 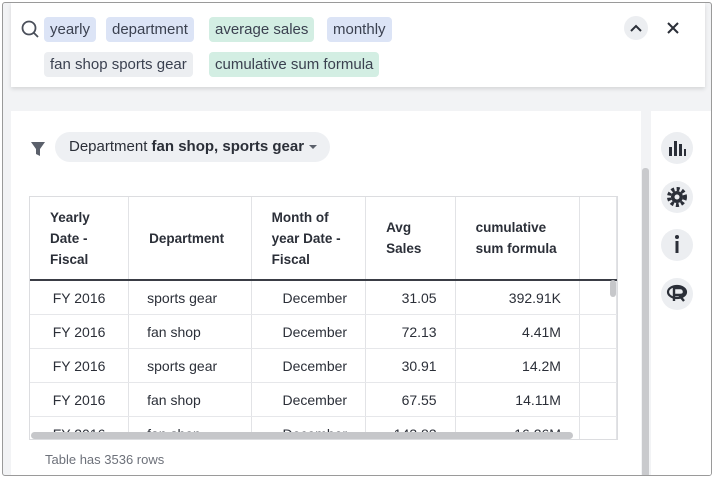 I want to click on column-header: Avg Sales, so click(x=410, y=239).